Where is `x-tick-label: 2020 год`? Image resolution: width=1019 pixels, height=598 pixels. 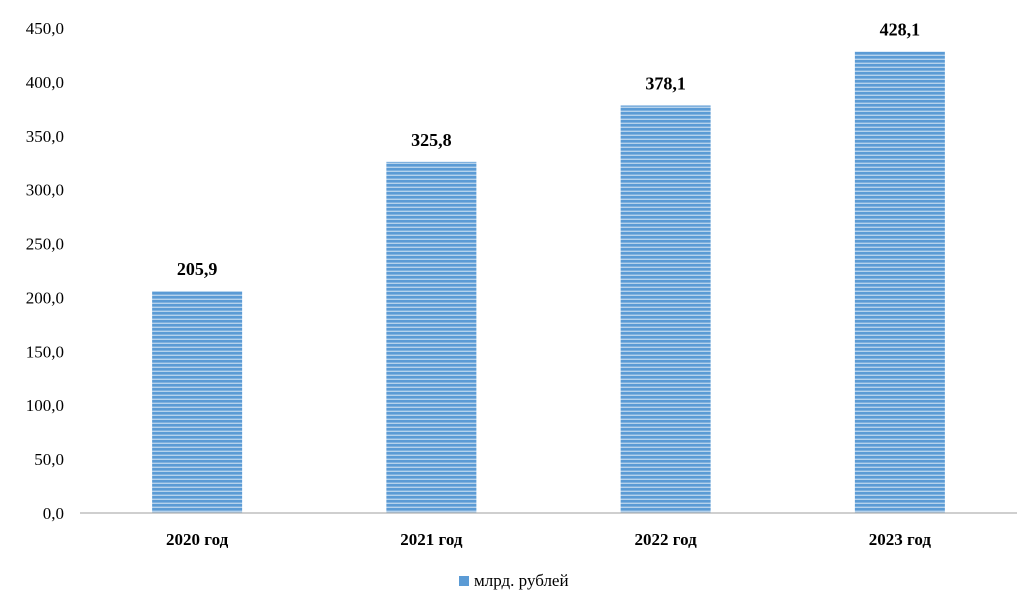
x-tick-label: 2020 год is located at coordinates (197, 539).